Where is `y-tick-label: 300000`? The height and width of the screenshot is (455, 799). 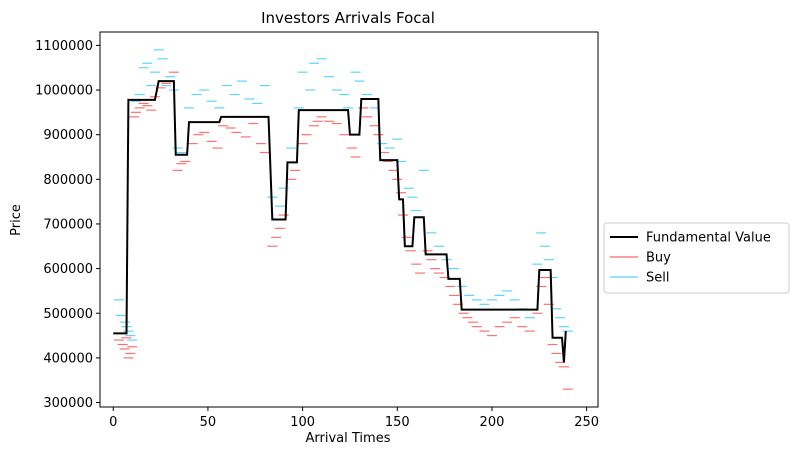
y-tick-label: 300000 is located at coordinates (68, 403).